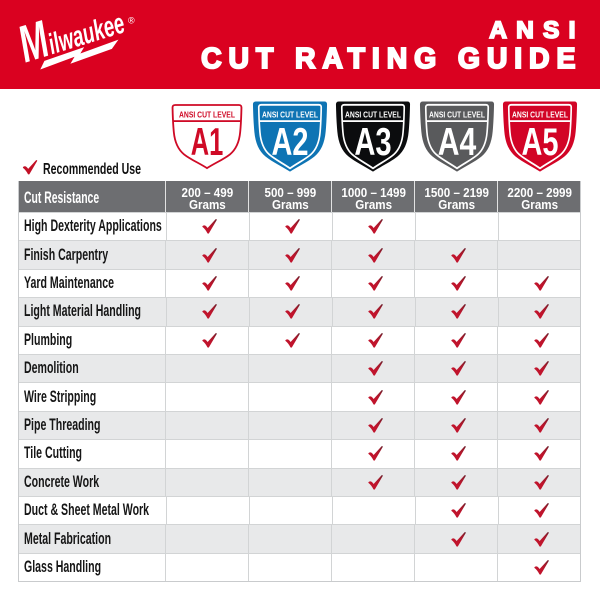 The image size is (600, 600). What do you see at coordinates (373, 142) in the screenshot?
I see `svg-text: A3` at bounding box center [373, 142].